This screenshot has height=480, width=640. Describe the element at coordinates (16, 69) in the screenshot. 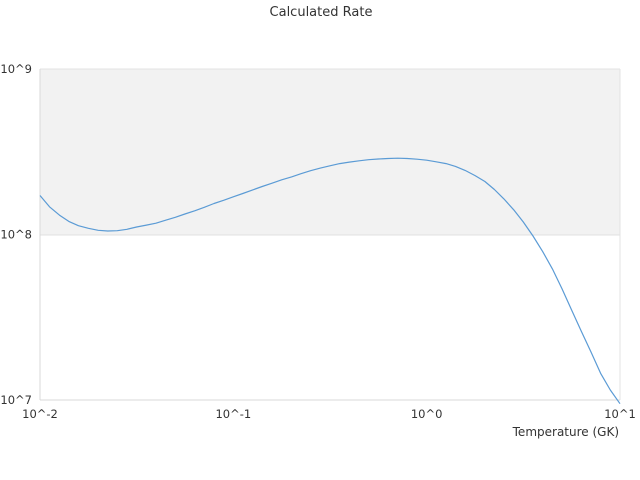

I see `y-tick-label: 10^9` at that location.